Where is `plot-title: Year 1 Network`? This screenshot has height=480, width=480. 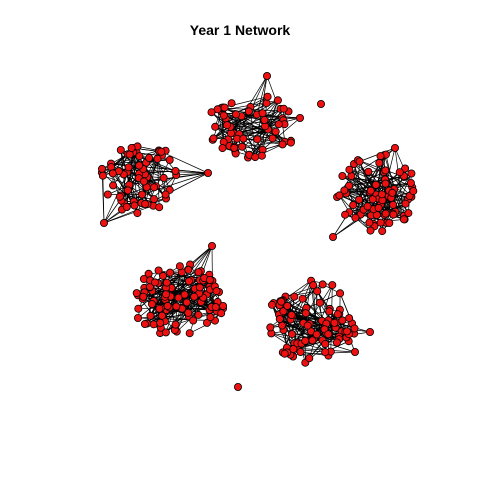 plot-title: Year 1 Network is located at coordinates (240, 30).